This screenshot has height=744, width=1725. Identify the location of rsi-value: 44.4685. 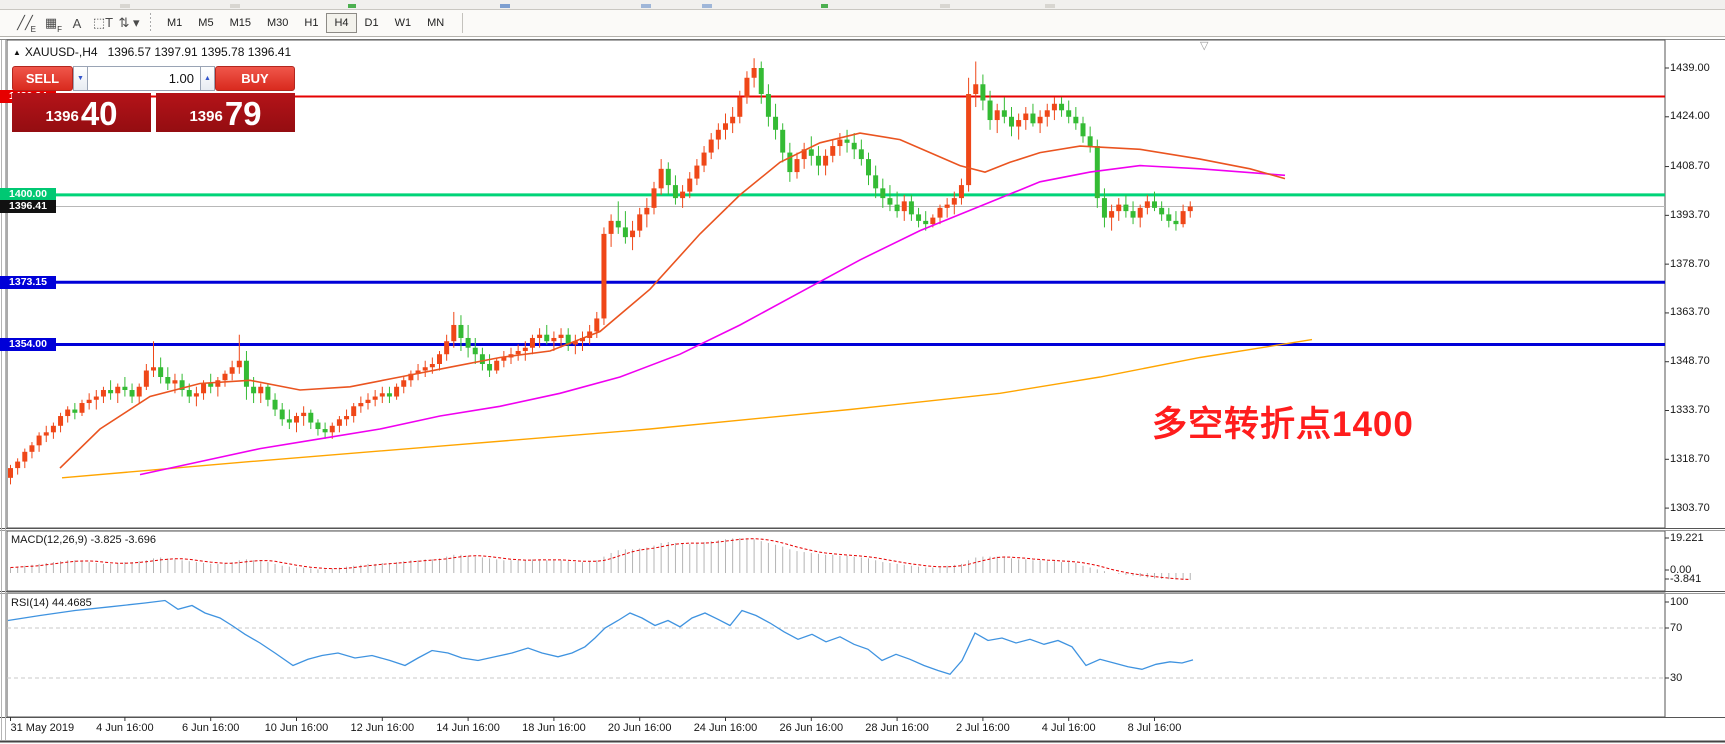
(71, 603).